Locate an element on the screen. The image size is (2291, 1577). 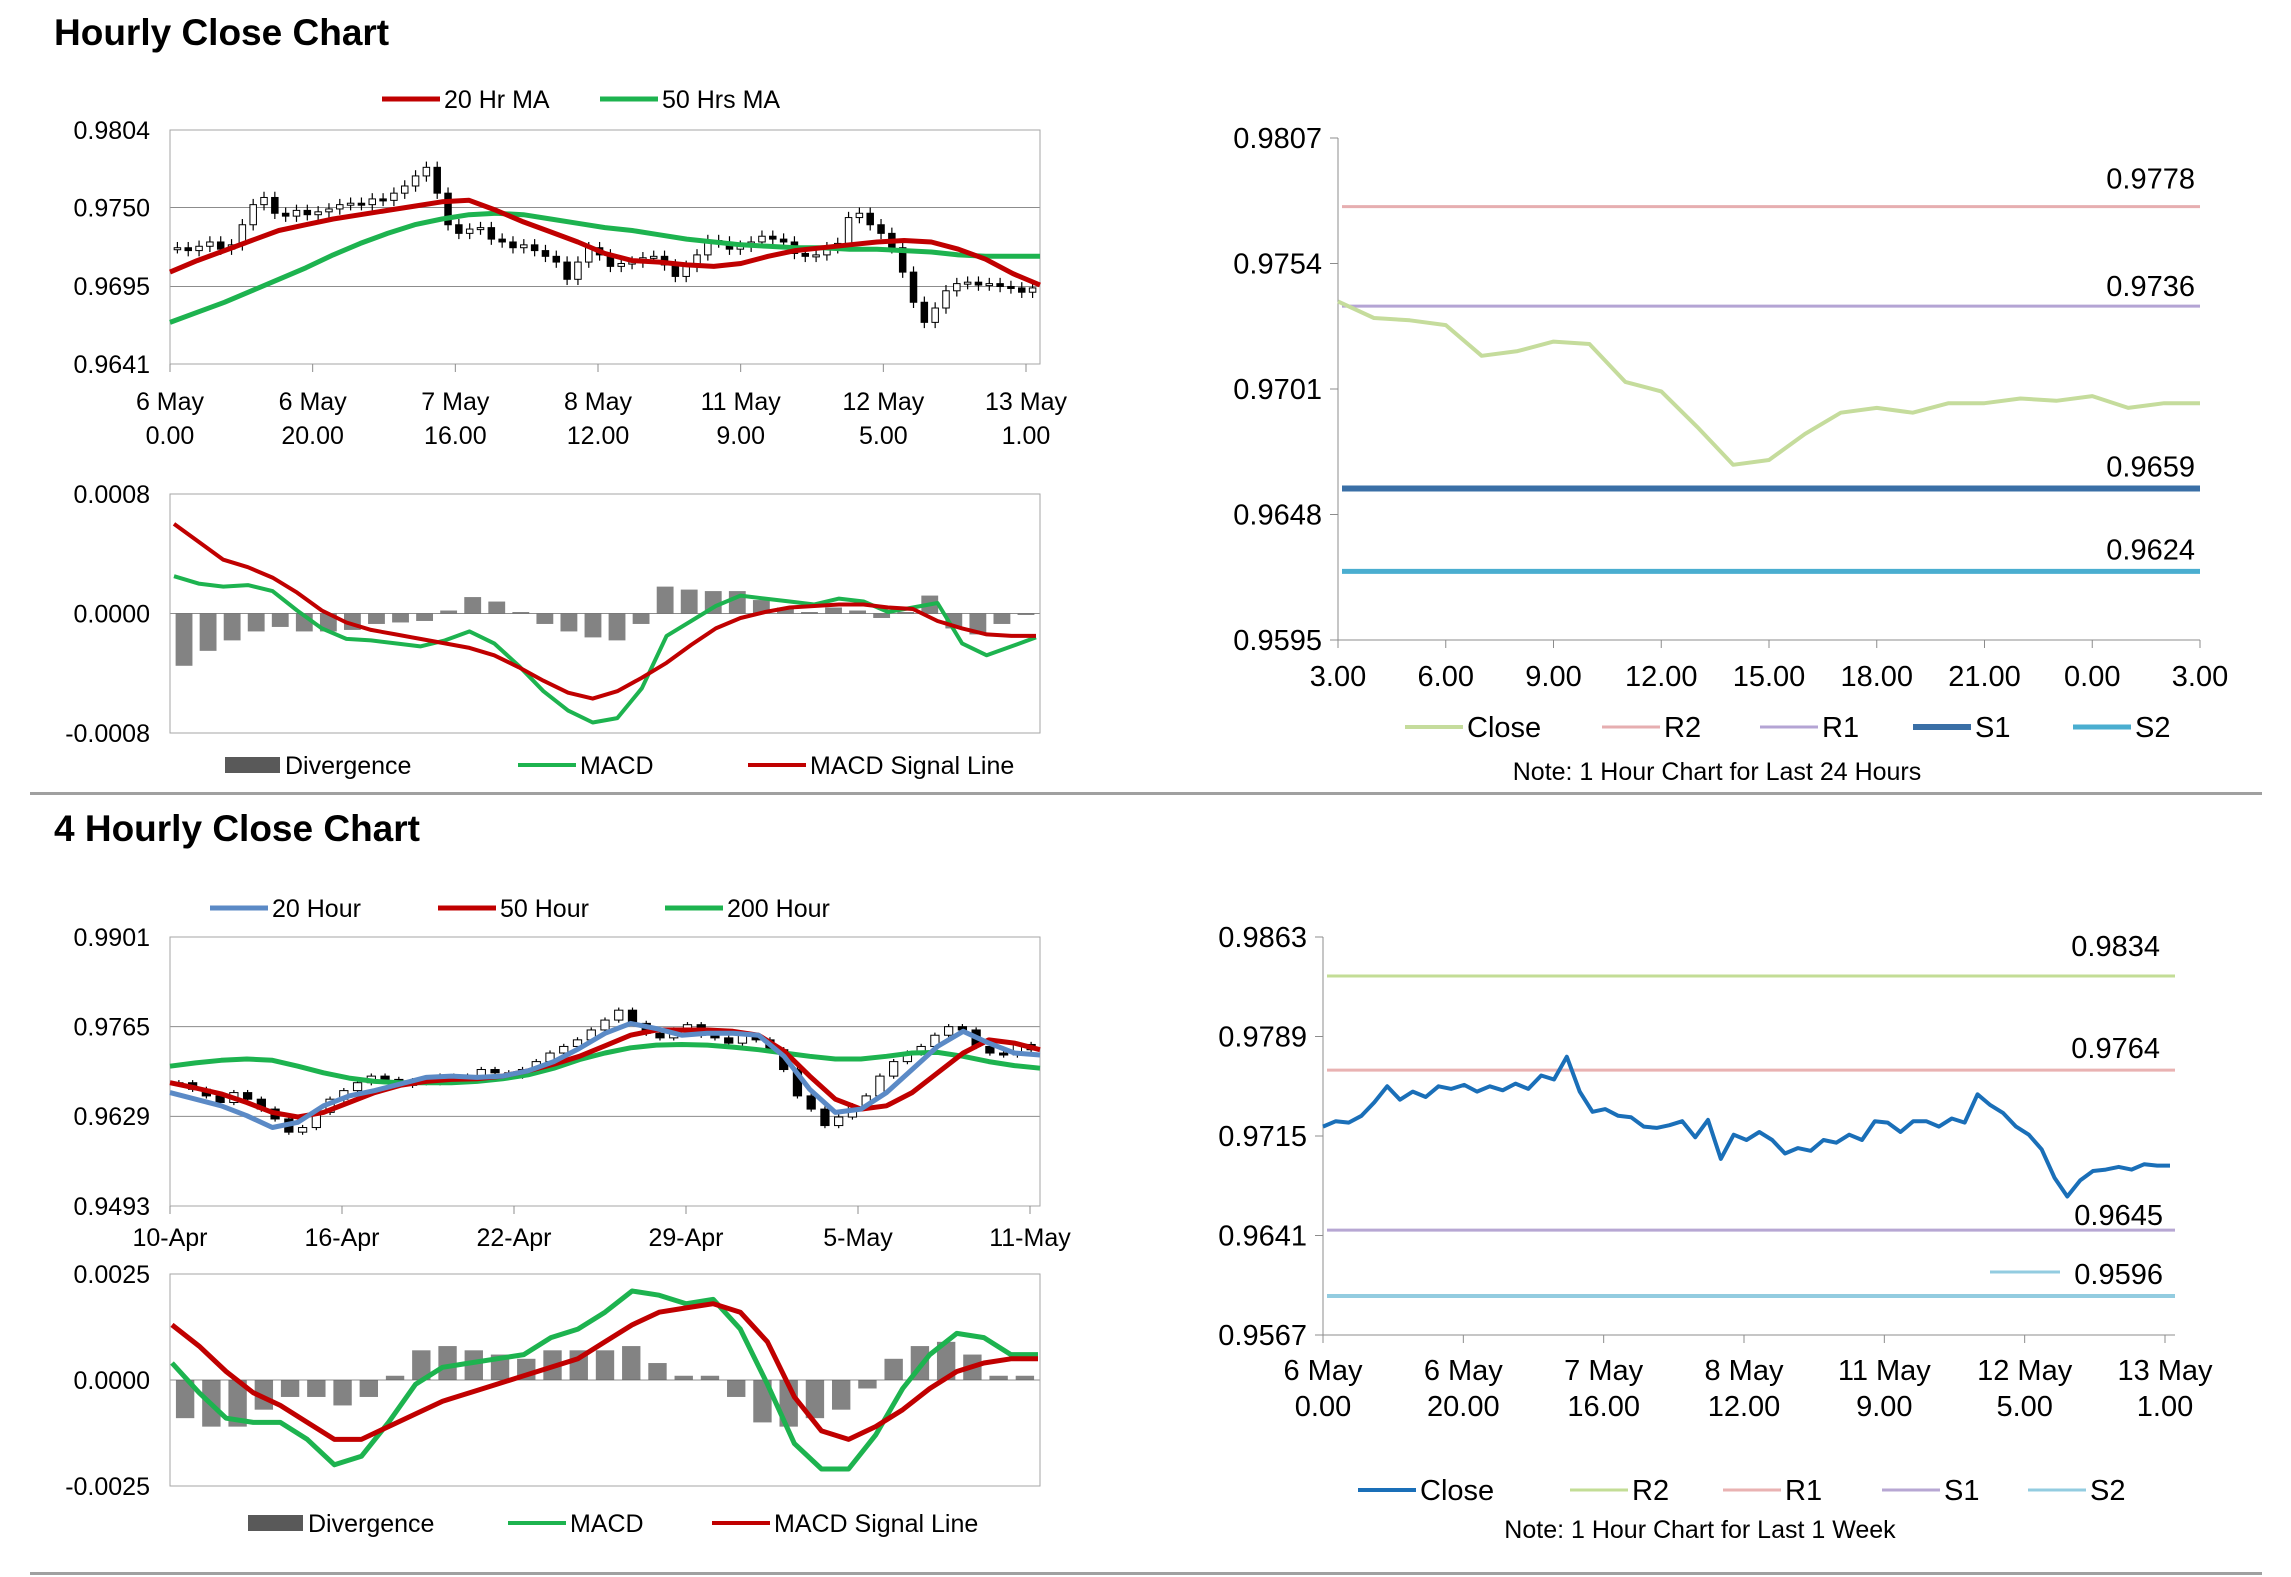
hourly-legend-50hrs-ma-label: 50 Hrs MA is located at coordinates (721, 100).